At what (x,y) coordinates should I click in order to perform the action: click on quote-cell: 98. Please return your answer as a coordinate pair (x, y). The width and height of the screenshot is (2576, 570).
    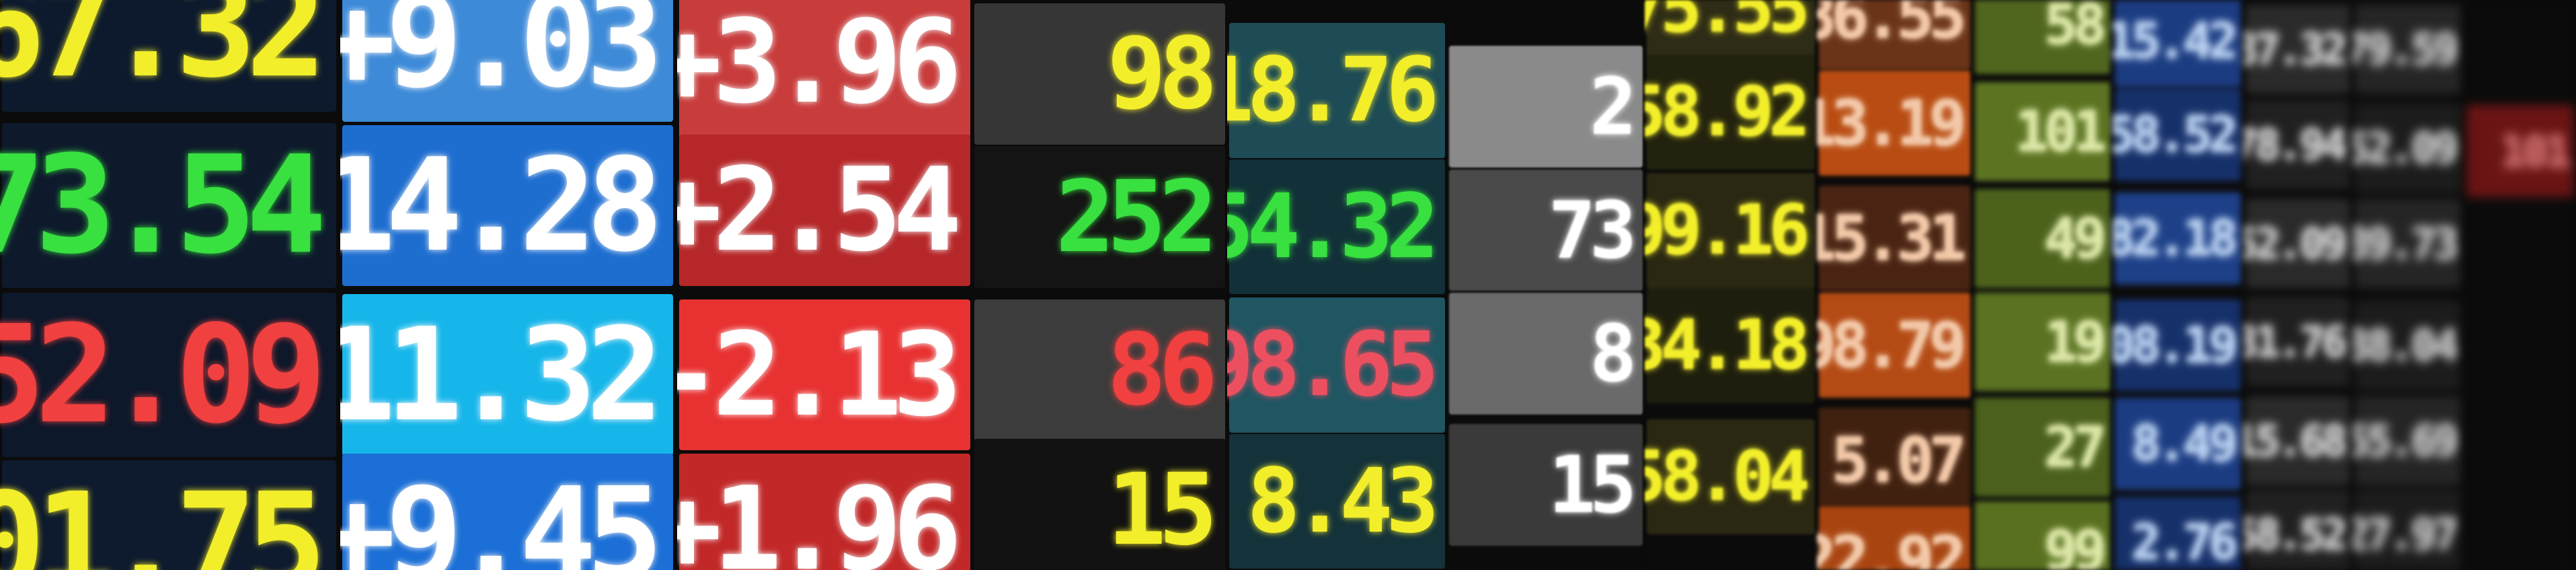
    Looking at the image, I should click on (1100, 74).